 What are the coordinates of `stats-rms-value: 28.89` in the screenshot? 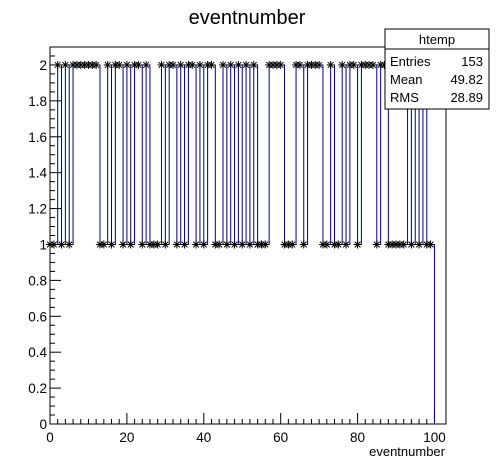 It's located at (466, 97).